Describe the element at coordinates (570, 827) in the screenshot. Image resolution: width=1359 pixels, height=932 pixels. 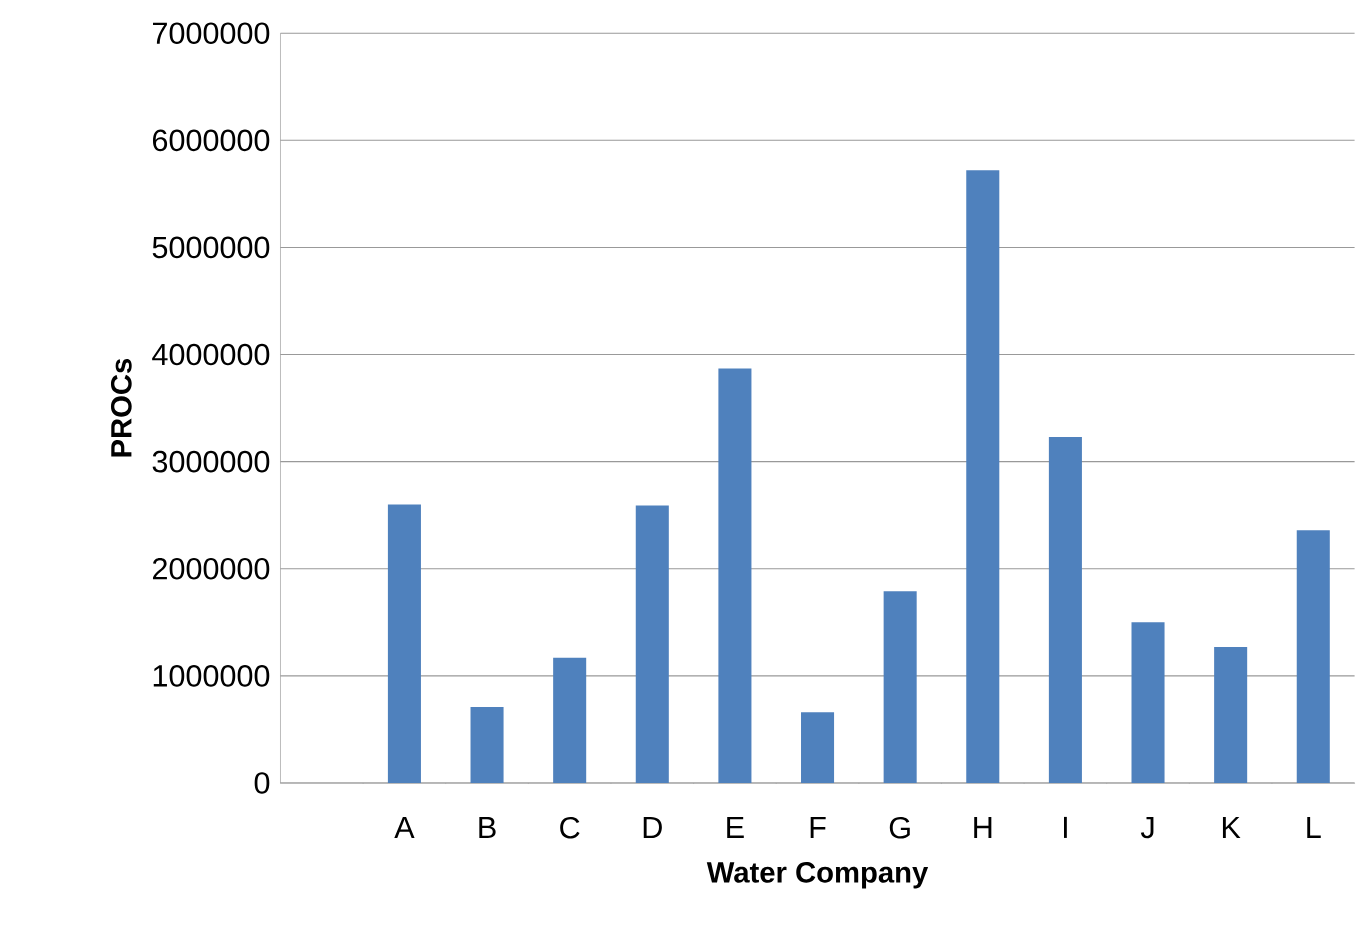
I see `x-tick-label: C` at that location.